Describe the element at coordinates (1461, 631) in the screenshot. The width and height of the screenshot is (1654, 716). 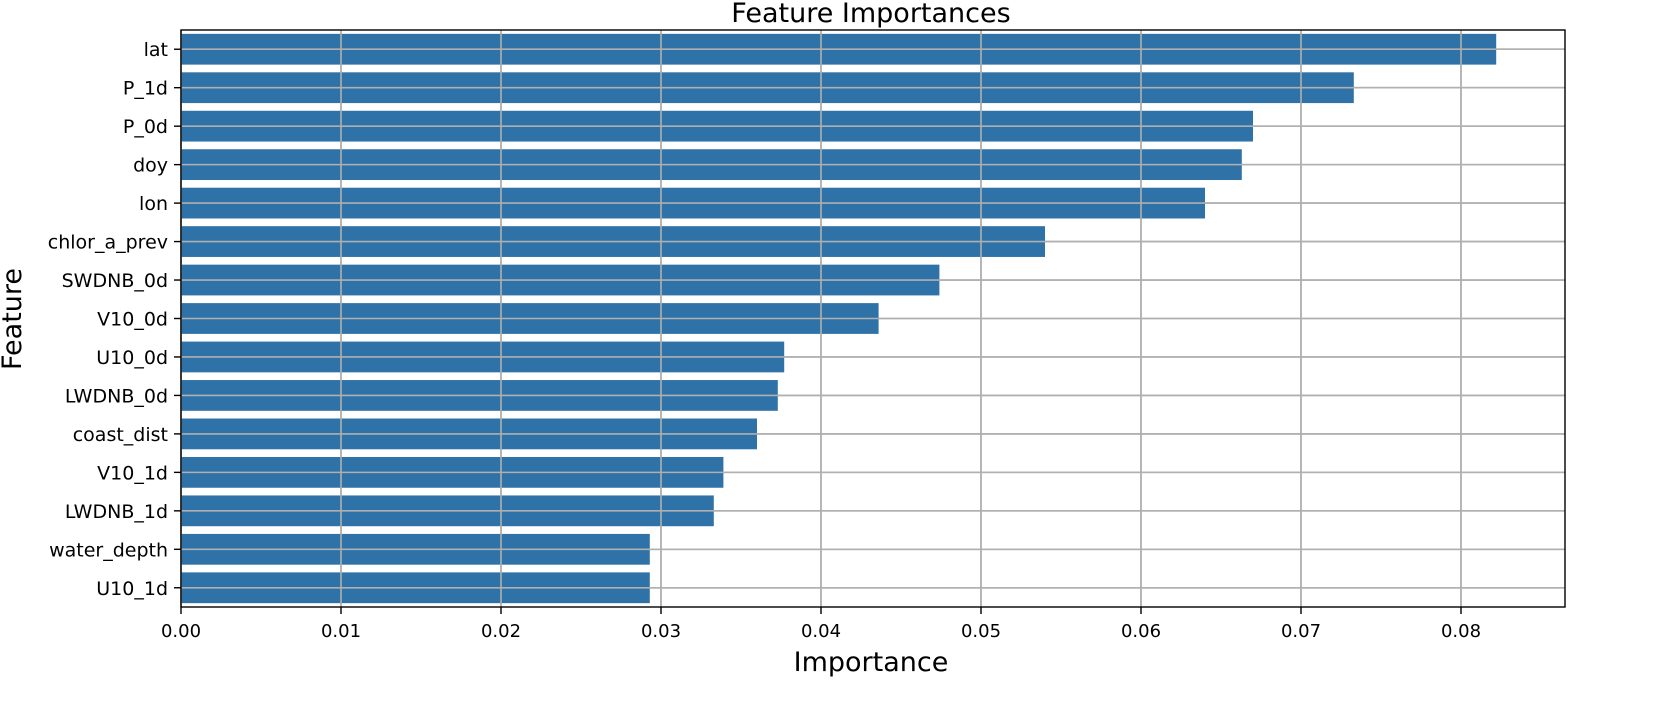
I see `x-tick-label: 0.08` at that location.